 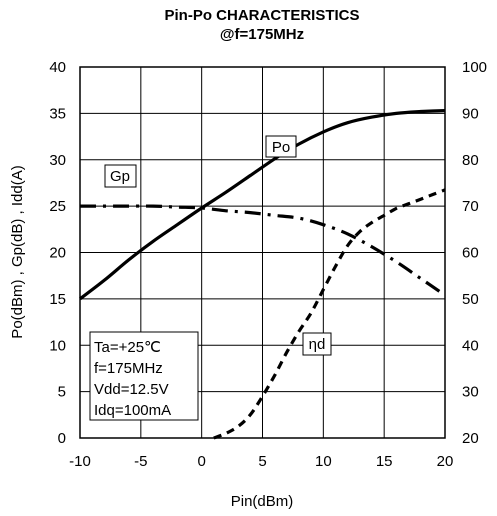 What do you see at coordinates (57, 206) in the screenshot?
I see `y-tick-label: 25` at bounding box center [57, 206].